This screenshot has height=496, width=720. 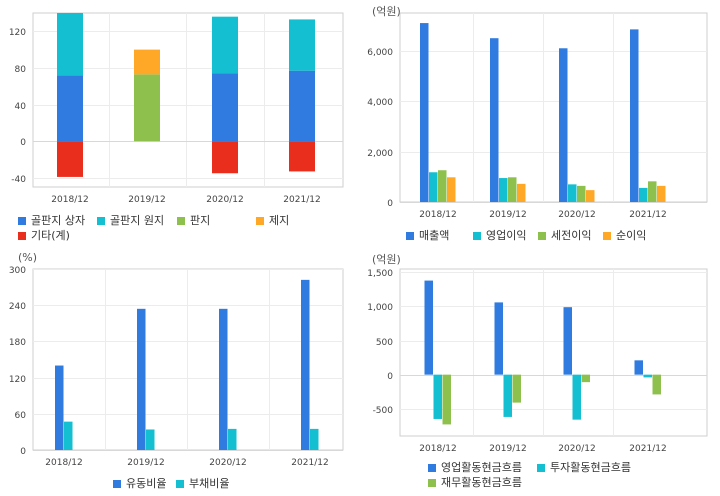 What do you see at coordinates (380, 154) in the screenshot?
I see `y-tick-label: 2,000` at bounding box center [380, 154].